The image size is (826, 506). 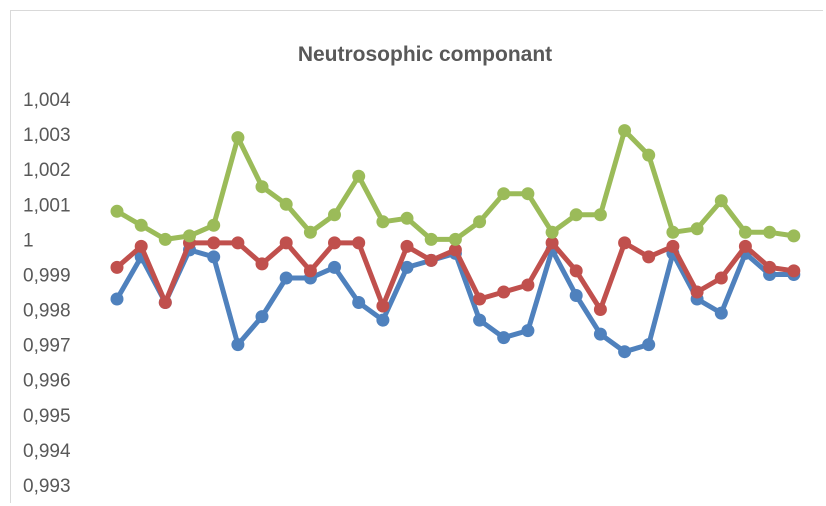 I want to click on y-tick-label: 0,997, so click(x=47, y=346).